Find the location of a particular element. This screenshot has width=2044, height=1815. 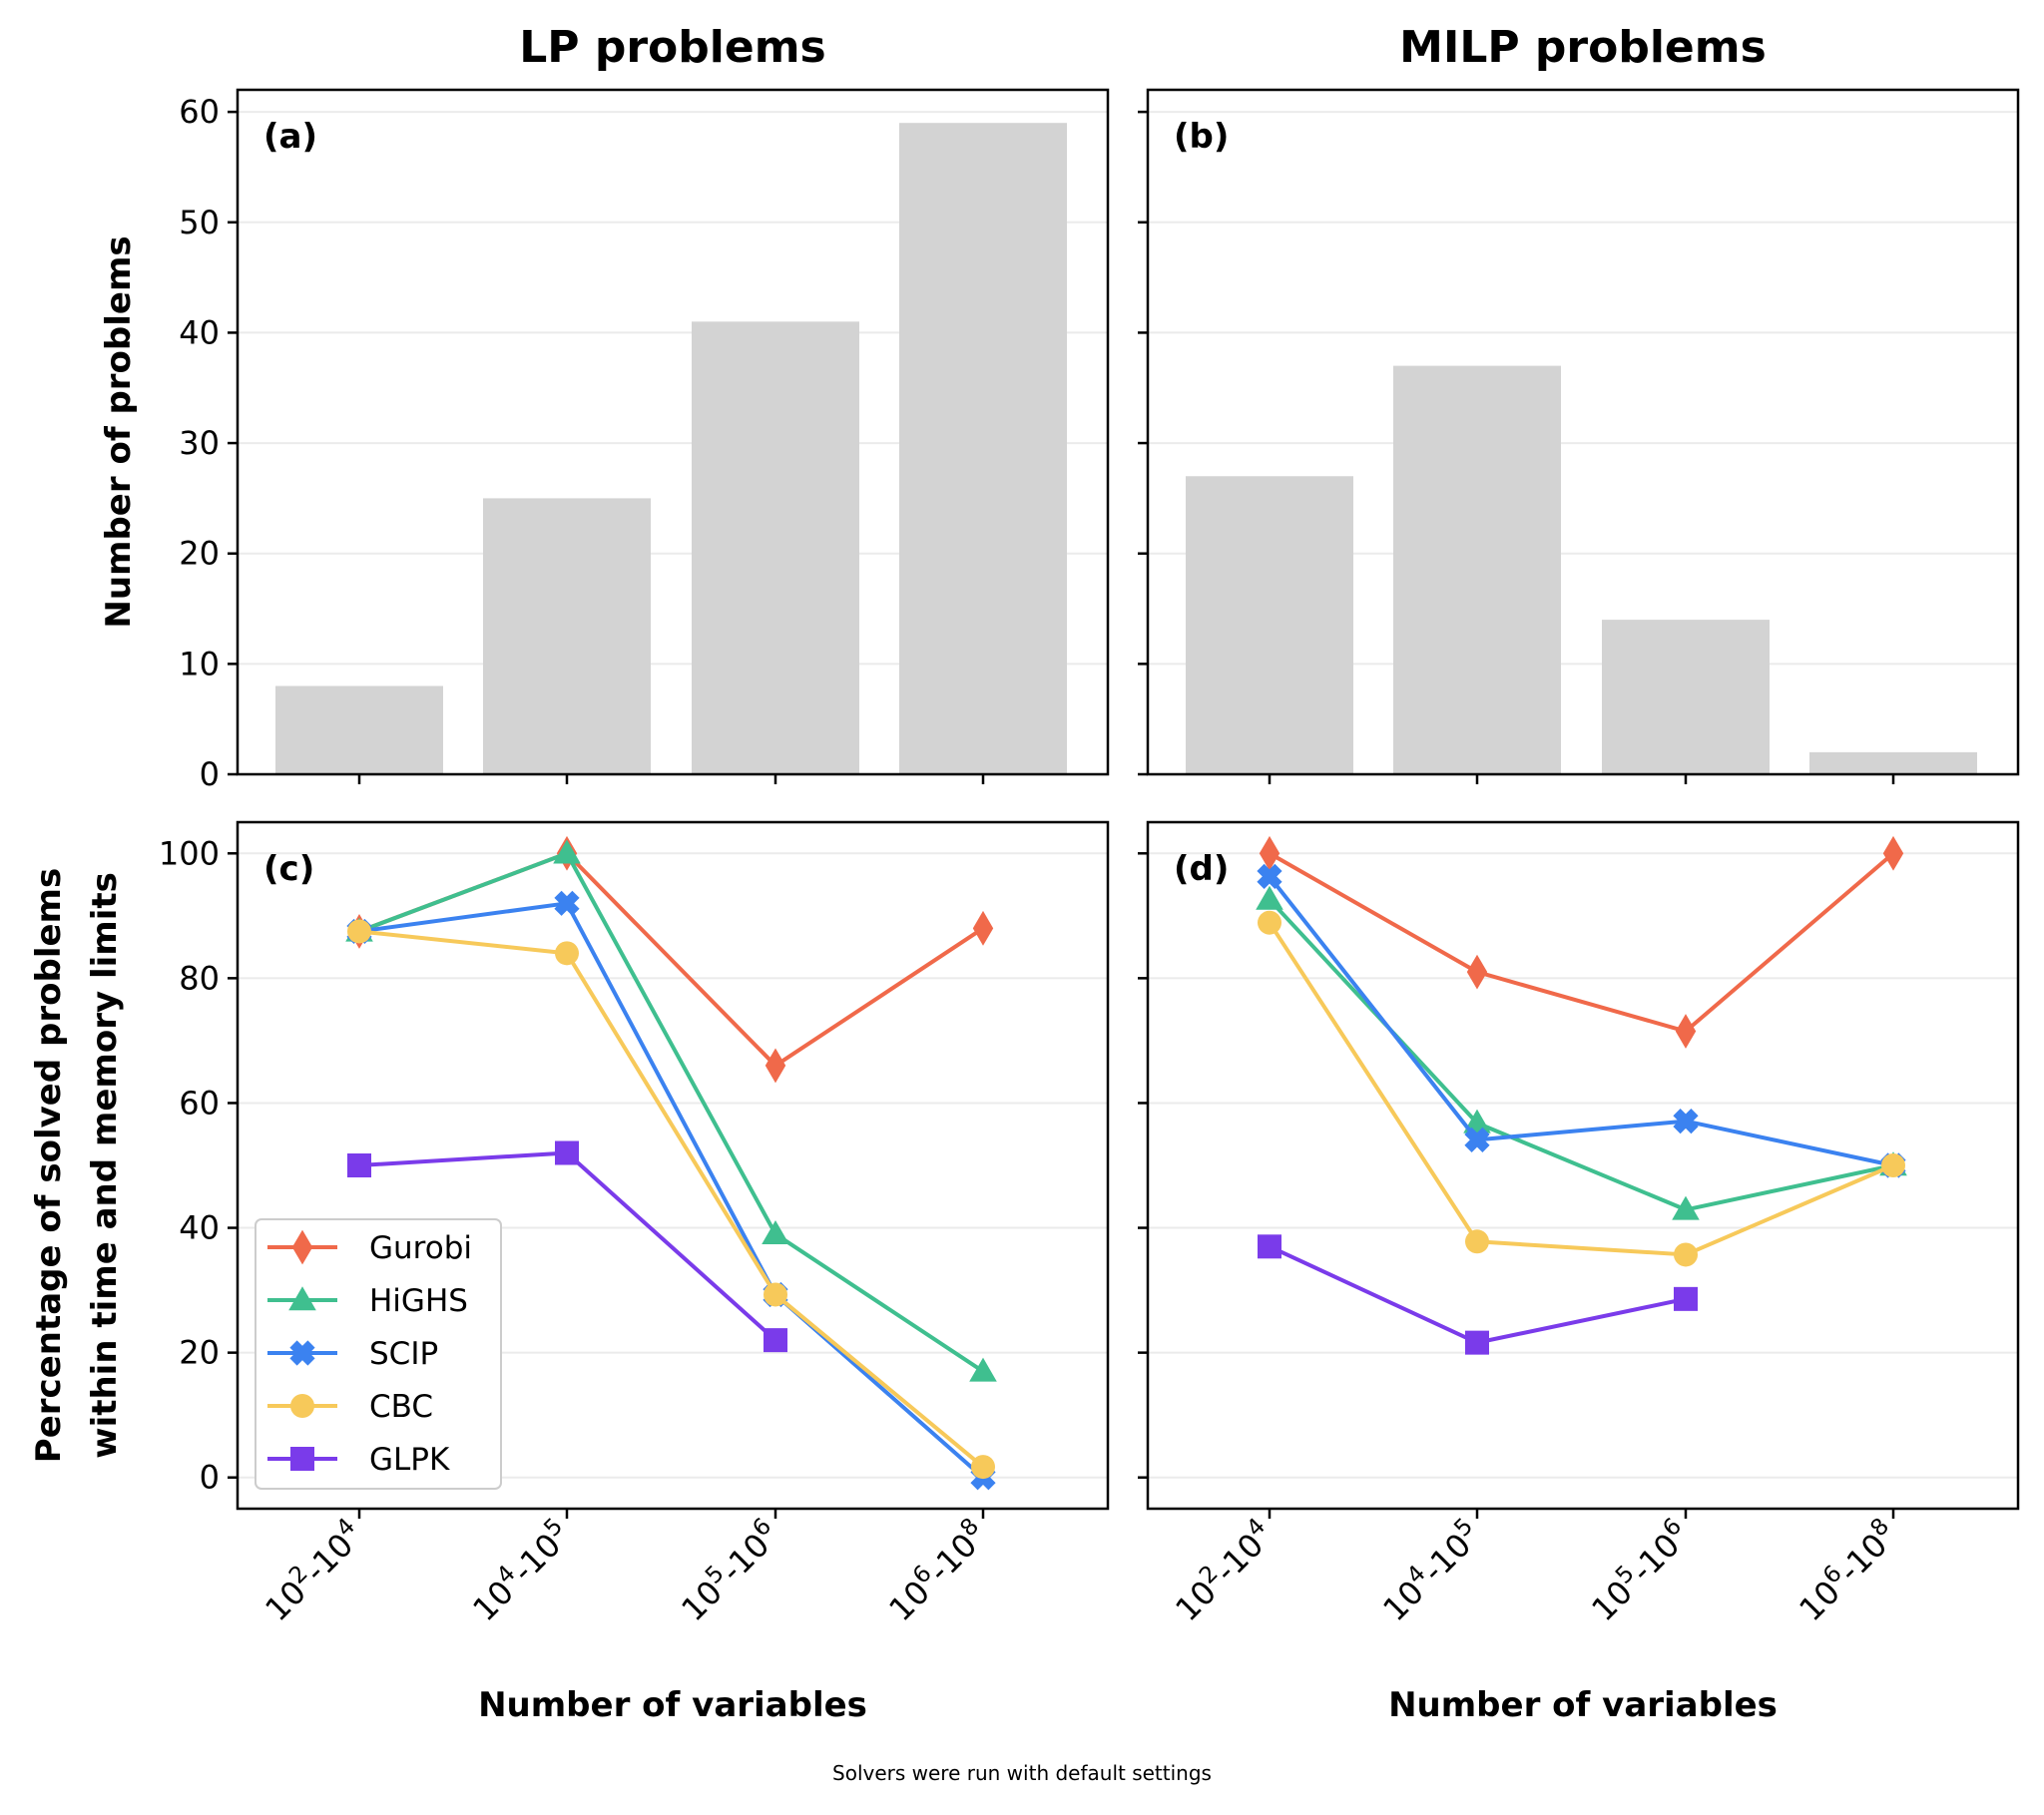

legend-label: HiGHS is located at coordinates (418, 1301).